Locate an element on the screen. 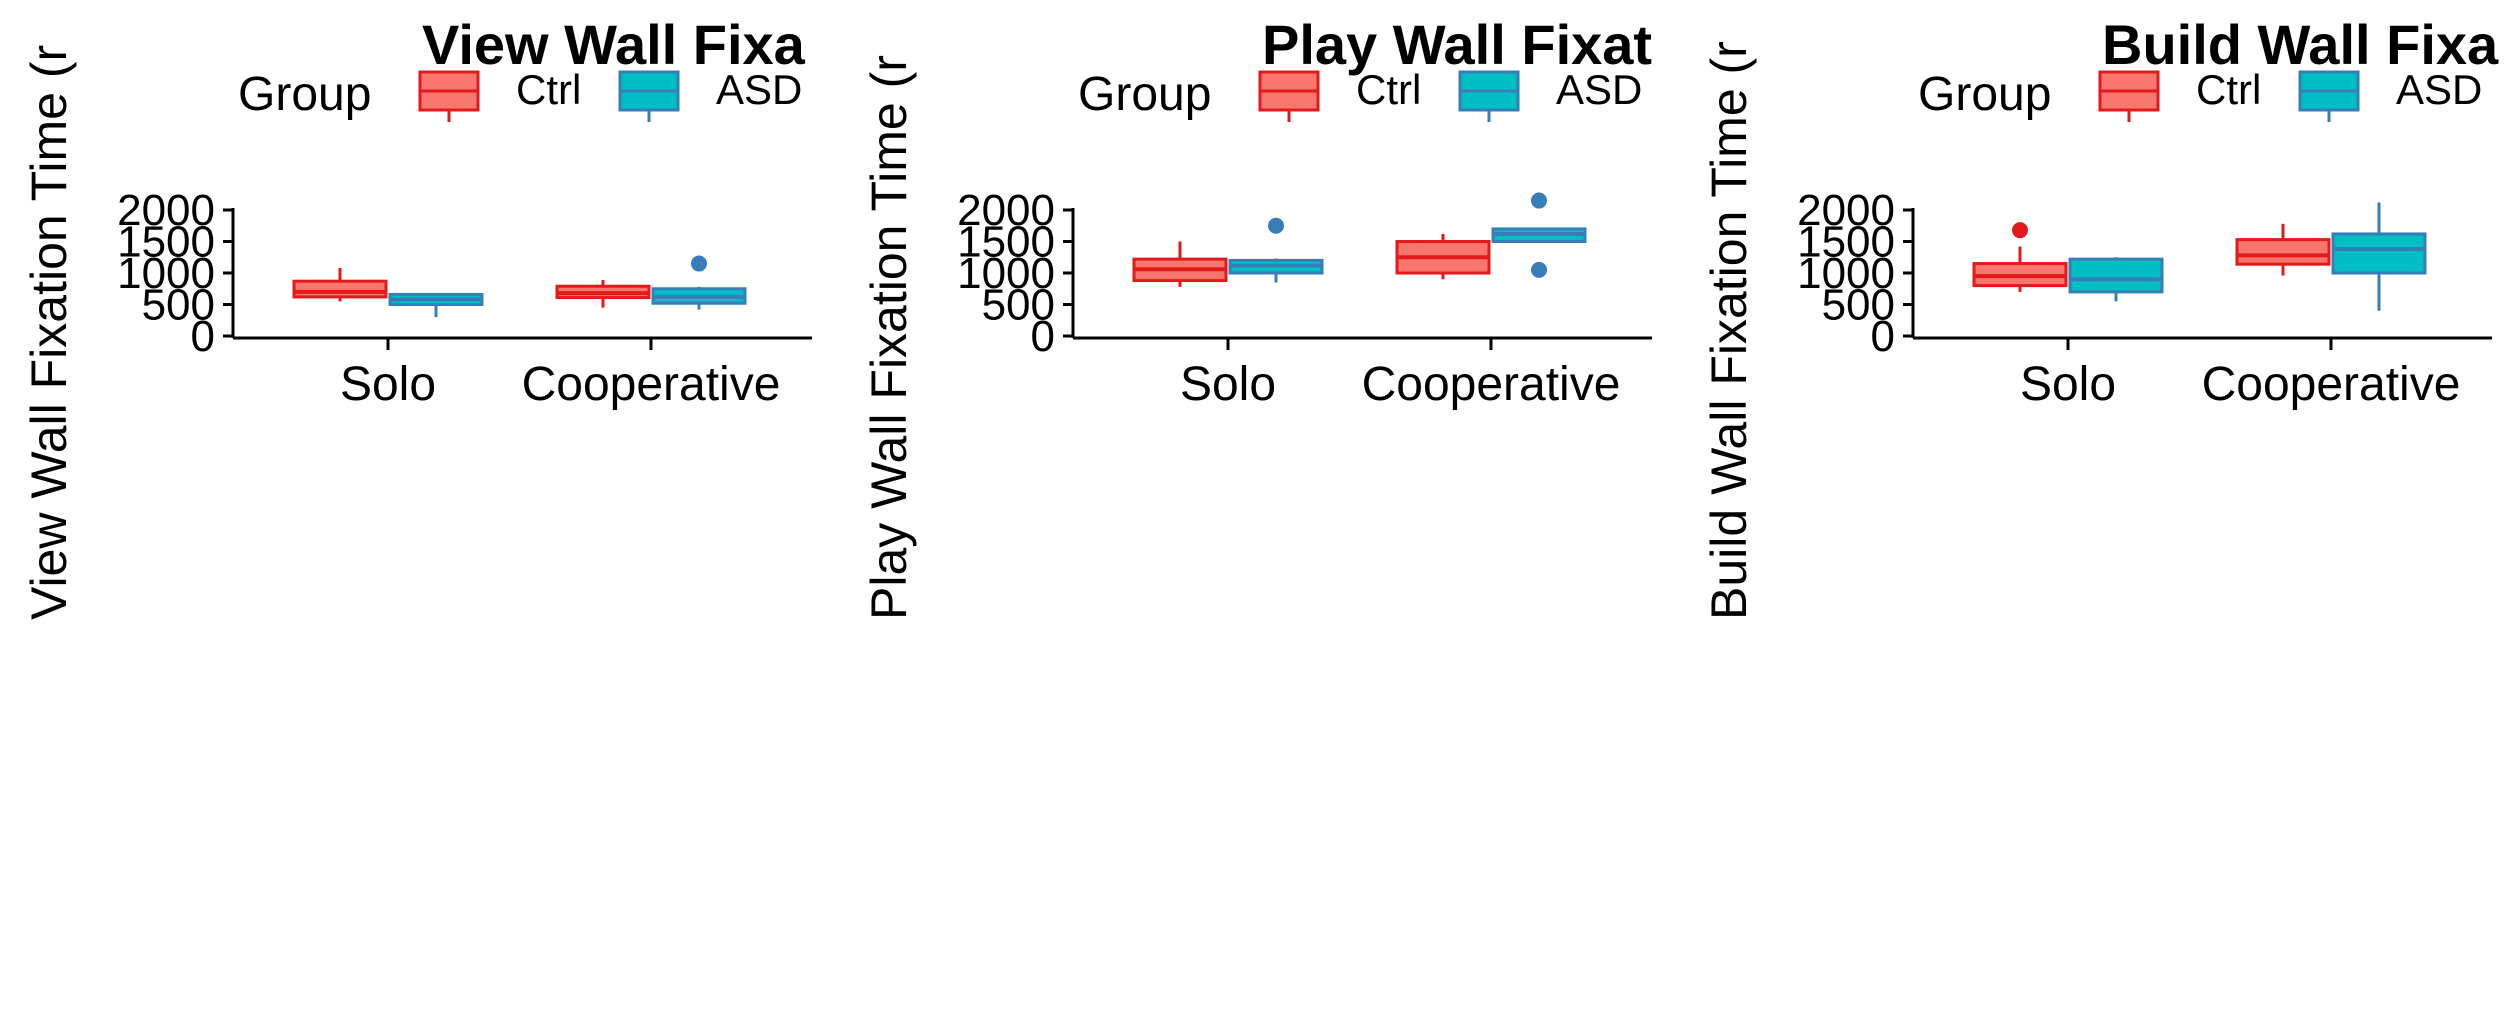  chart-title: View Wall Fixa is located at coordinates (614, 44).